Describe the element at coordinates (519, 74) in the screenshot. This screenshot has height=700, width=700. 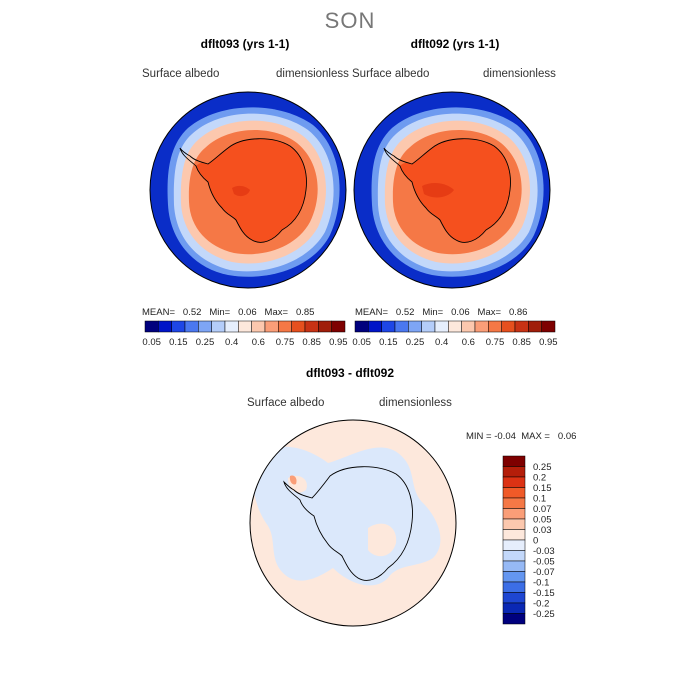
I see `panel-2-units: dimensionless` at that location.